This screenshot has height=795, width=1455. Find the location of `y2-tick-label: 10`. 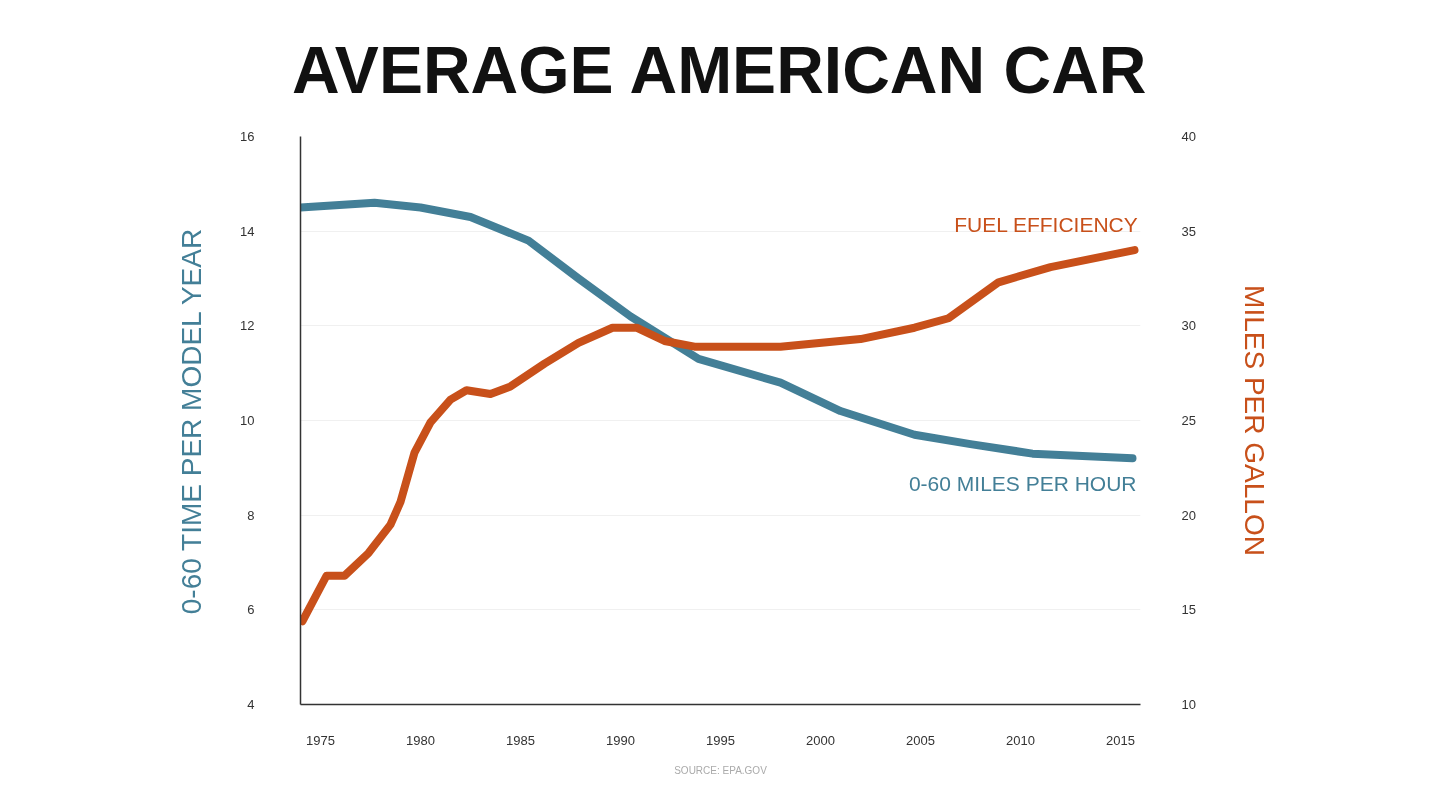

y2-tick-label: 10 is located at coordinates (1188, 704).